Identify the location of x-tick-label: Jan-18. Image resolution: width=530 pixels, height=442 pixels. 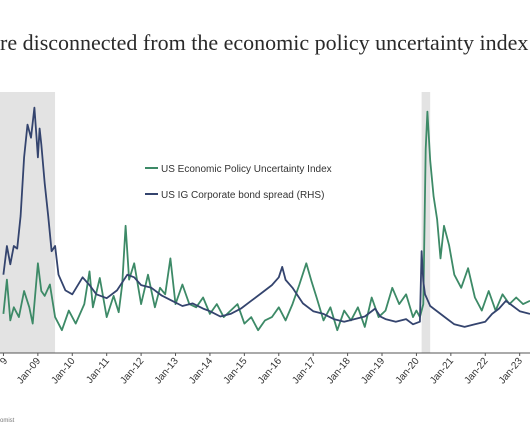
(339, 371).